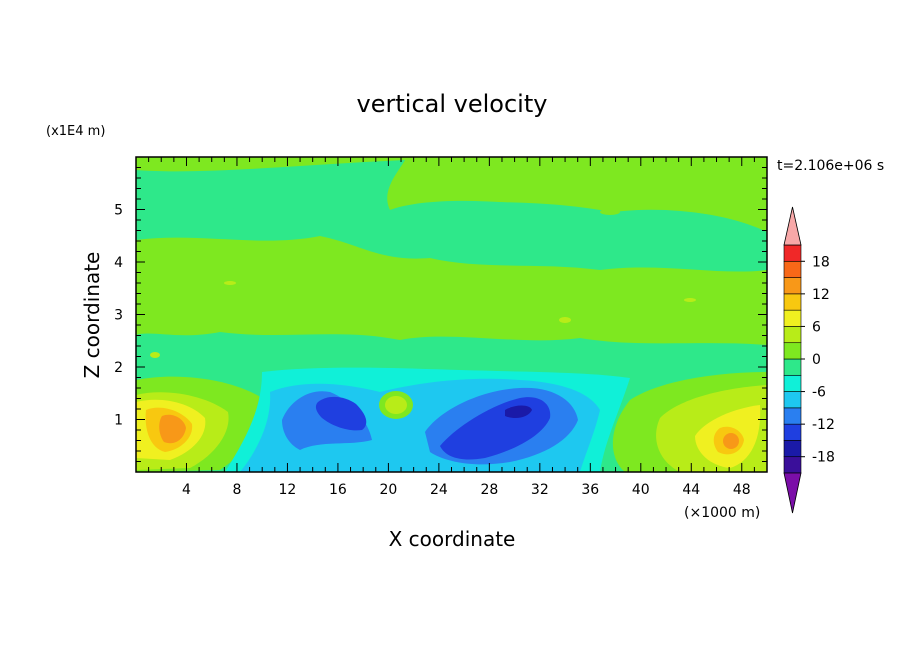  What do you see at coordinates (590, 490) in the screenshot?
I see `x-tick-label: 36` at bounding box center [590, 490].